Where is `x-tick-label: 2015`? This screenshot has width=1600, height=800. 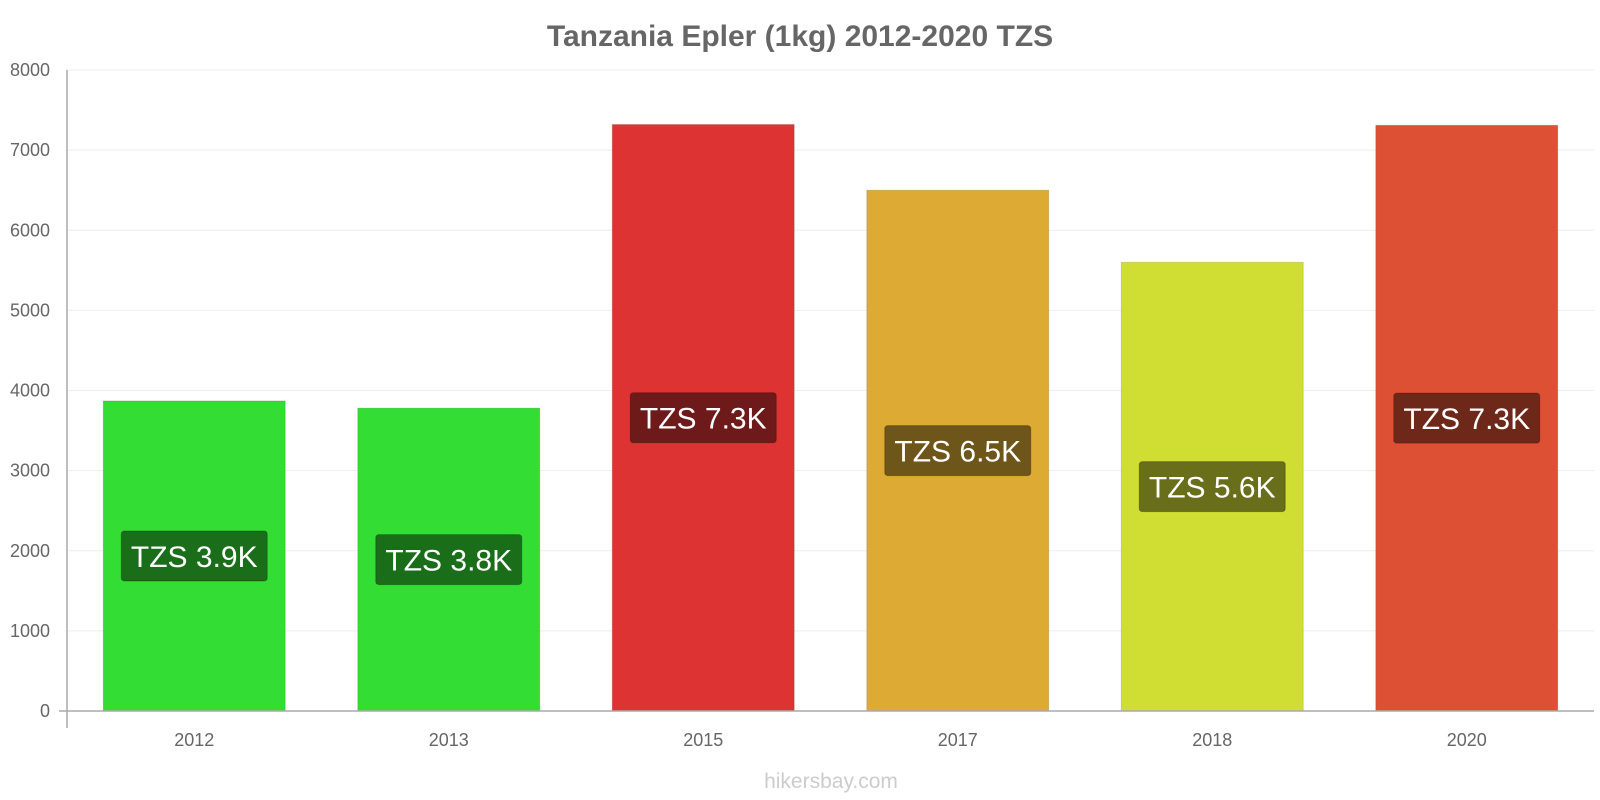 x-tick-label: 2015 is located at coordinates (703, 740).